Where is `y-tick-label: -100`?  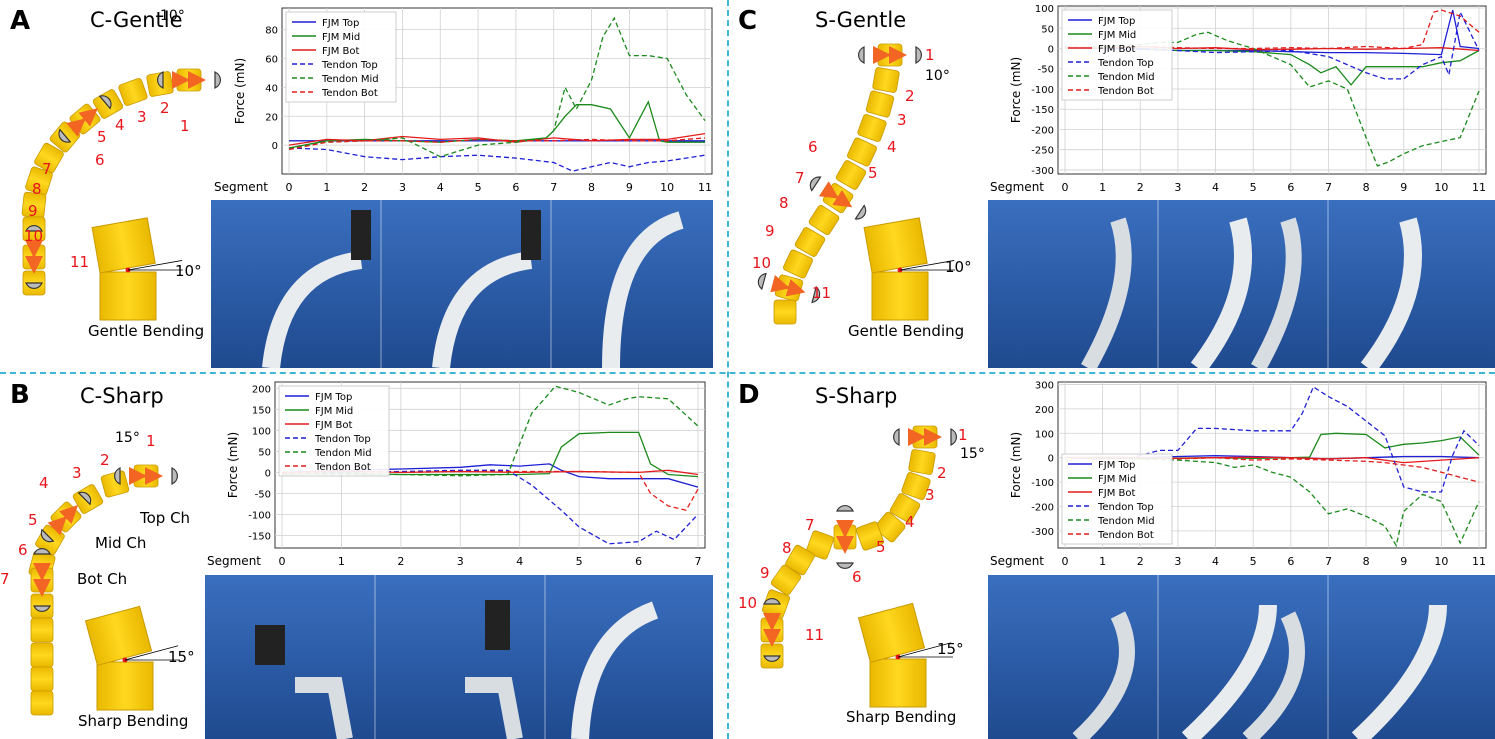 y-tick-label: -100 is located at coordinates (259, 515).